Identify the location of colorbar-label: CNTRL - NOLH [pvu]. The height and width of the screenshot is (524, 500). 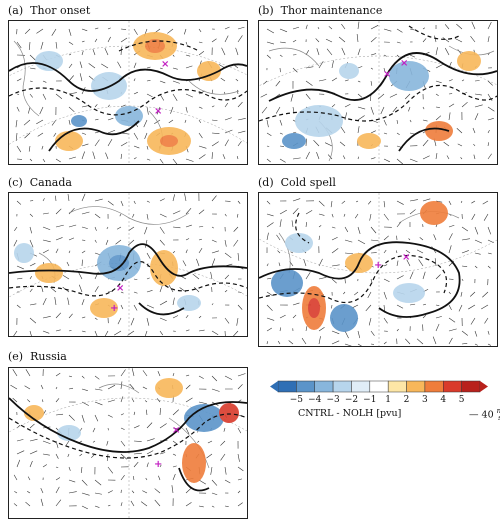
(350, 413).